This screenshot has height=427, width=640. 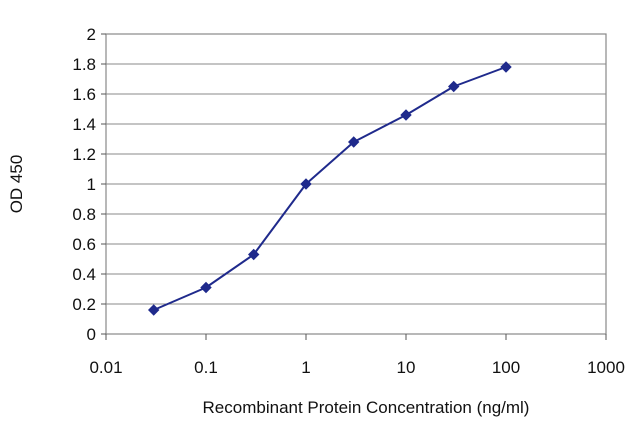 I want to click on y-tick-label: 0.8, so click(x=84, y=214).